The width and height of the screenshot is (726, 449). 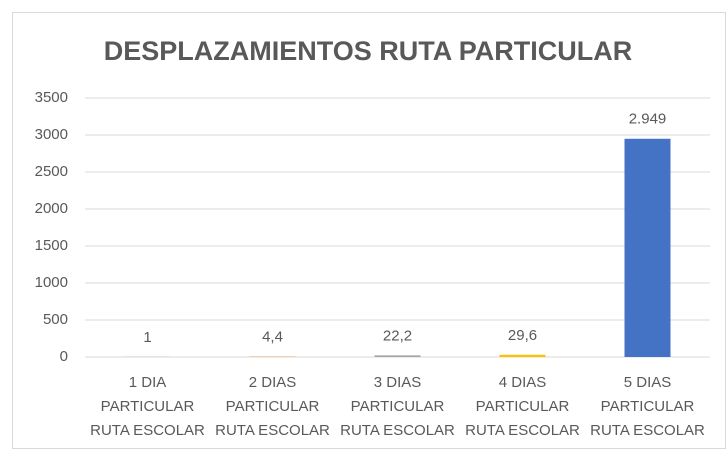 I want to click on data-label: 22,2, so click(x=397, y=335).